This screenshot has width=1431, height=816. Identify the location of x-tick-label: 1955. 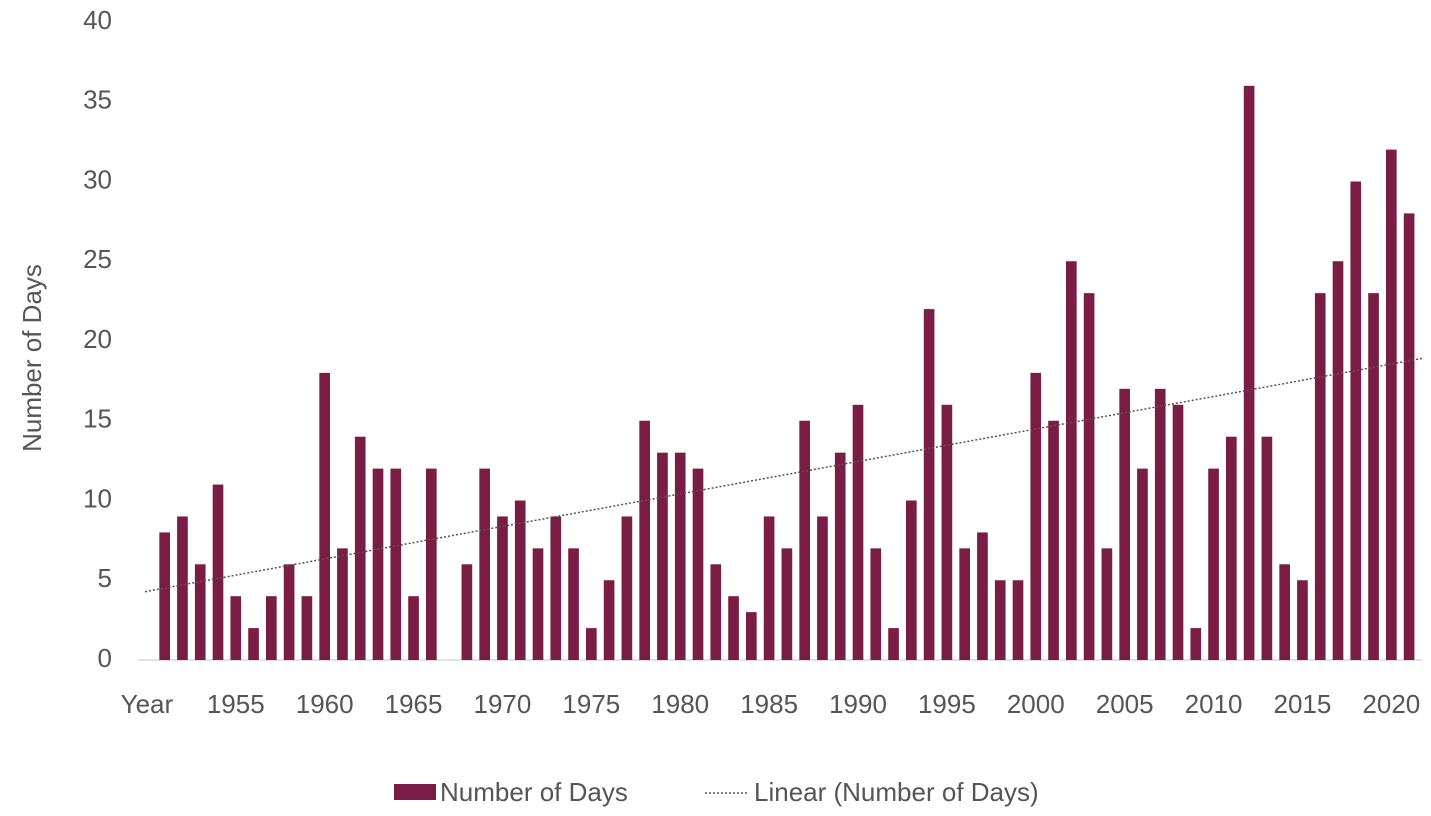
(236, 704).